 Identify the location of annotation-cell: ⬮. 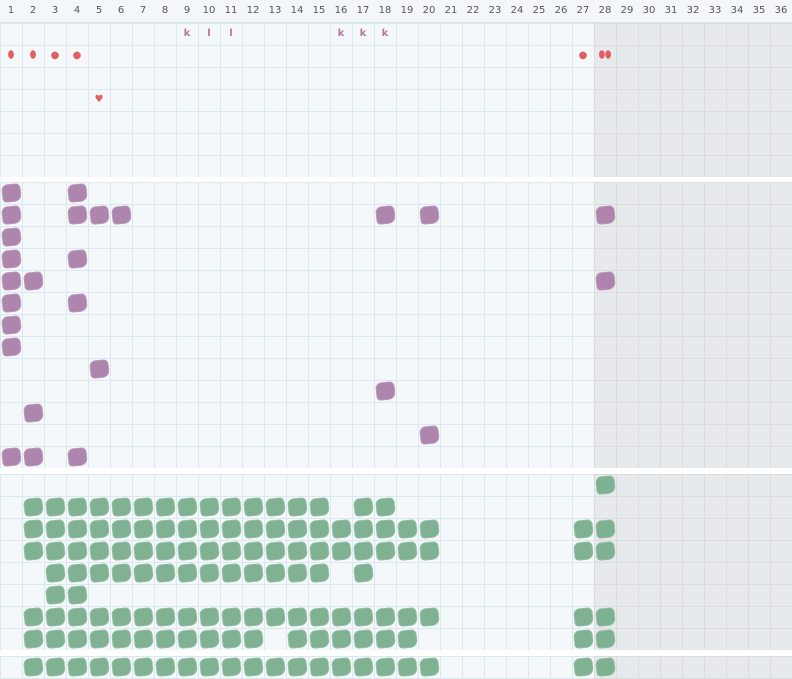
(11, 56).